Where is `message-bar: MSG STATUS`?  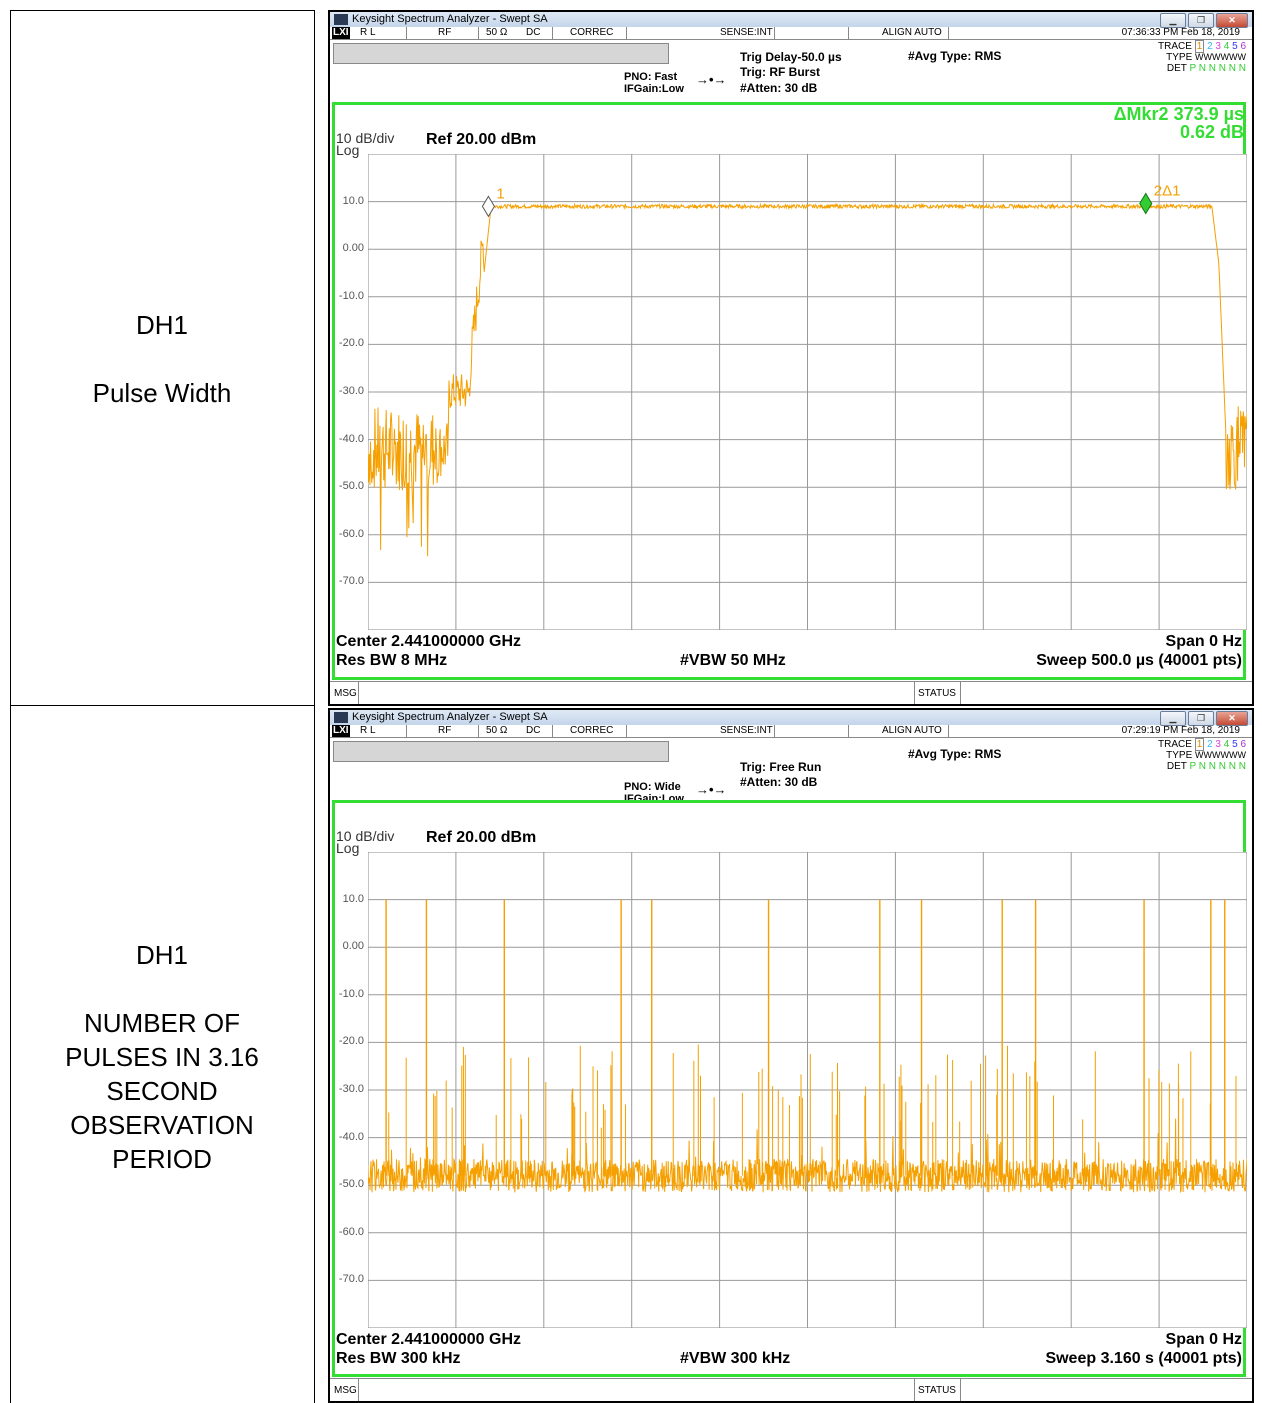
message-bar: MSG STATUS is located at coordinates (791, 692).